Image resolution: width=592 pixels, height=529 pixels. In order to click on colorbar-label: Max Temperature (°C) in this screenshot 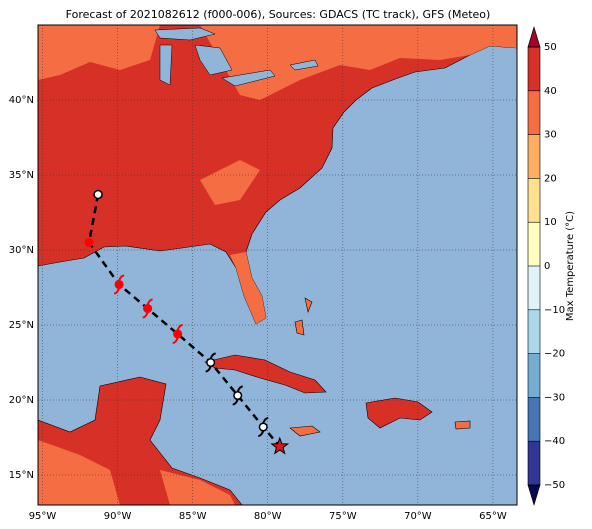, I will do `click(570, 266)`.